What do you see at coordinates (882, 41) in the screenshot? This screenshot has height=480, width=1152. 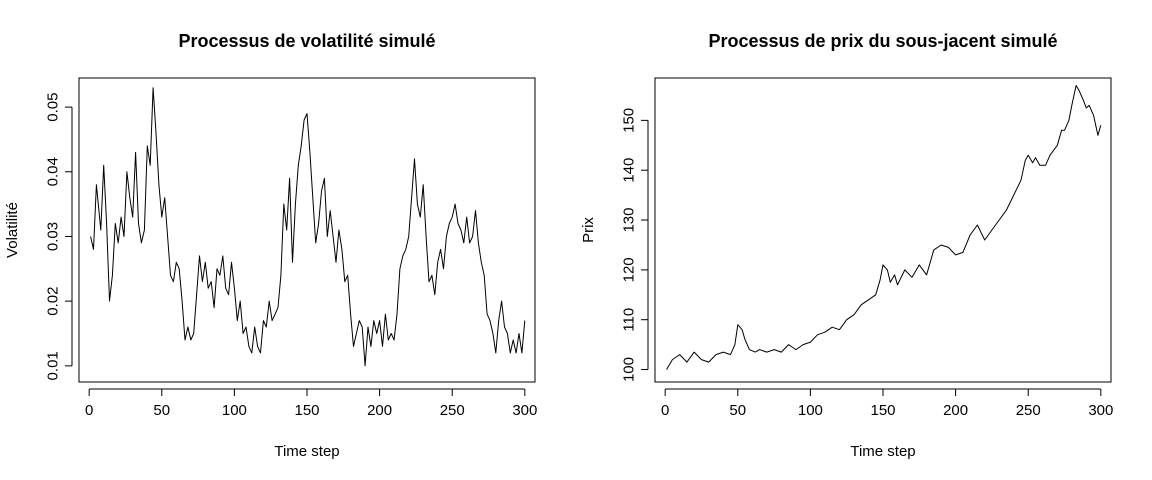 I see `price-chart-title: Processus de prix du sous-jacent simulé` at bounding box center [882, 41].